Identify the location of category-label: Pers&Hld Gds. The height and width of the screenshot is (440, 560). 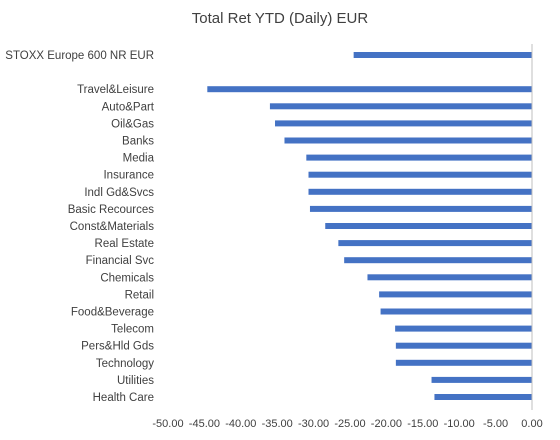
(117, 347).